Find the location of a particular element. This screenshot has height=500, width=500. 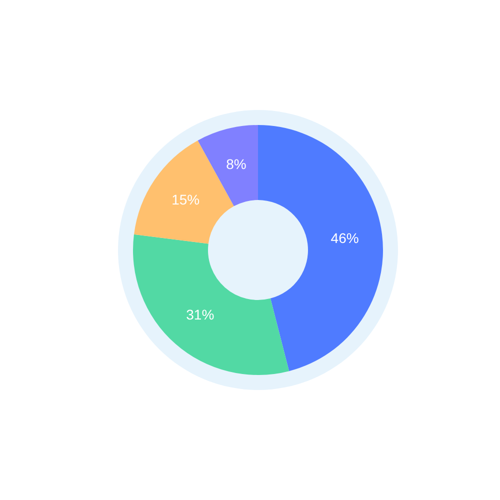

data-label: 31% is located at coordinates (200, 314).